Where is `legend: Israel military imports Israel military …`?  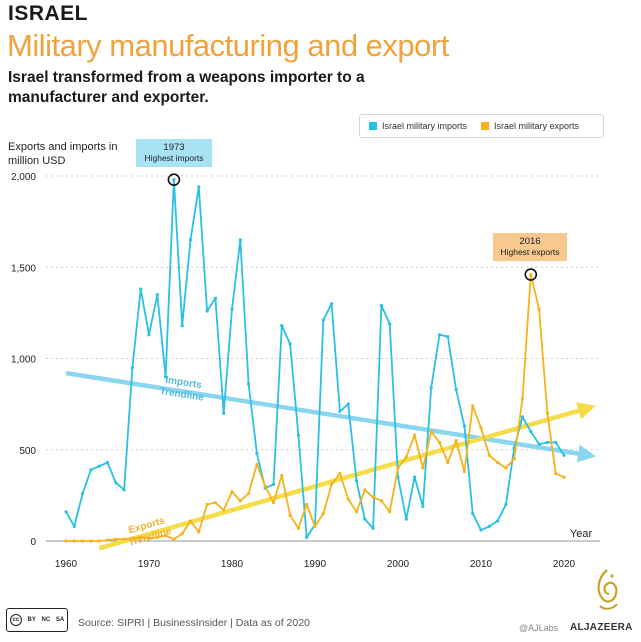
legend: Israel military imports Israel military … is located at coordinates (481, 126).